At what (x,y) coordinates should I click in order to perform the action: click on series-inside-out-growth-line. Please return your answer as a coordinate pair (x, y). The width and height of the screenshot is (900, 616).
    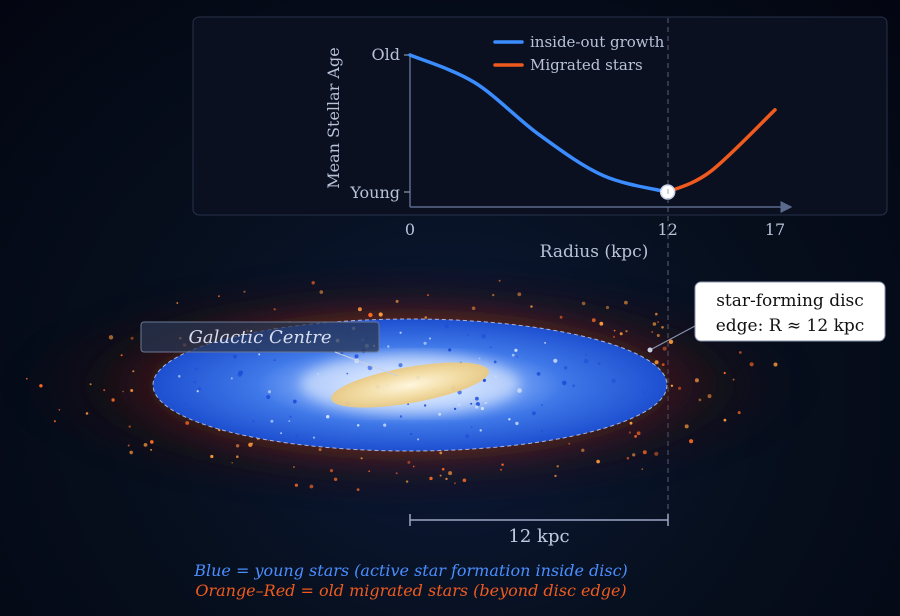
    Looking at the image, I should click on (539, 123).